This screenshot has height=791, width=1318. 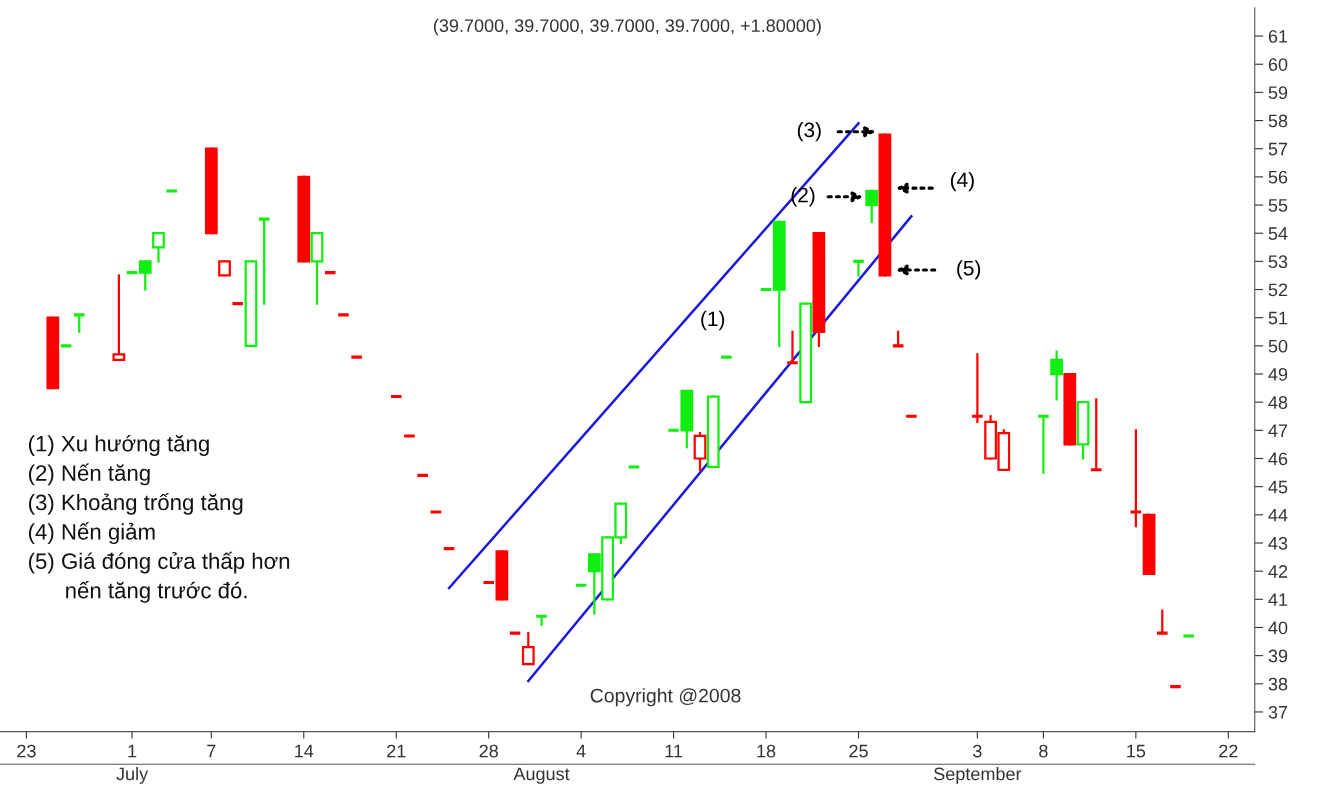 I want to click on y-tick-label: 52, so click(x=1278, y=290).